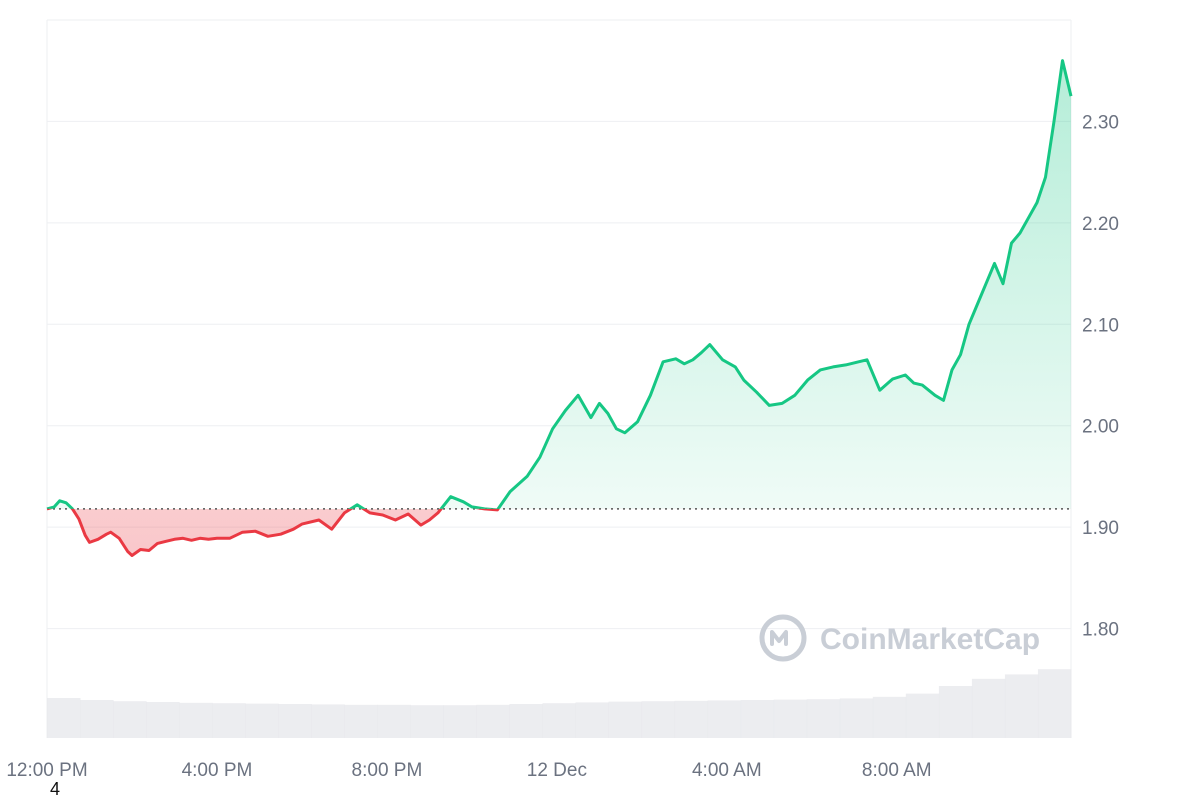 The height and width of the screenshot is (805, 1200). Describe the element at coordinates (46, 770) in the screenshot. I see `x-tick-label: 12:00 PM` at that location.